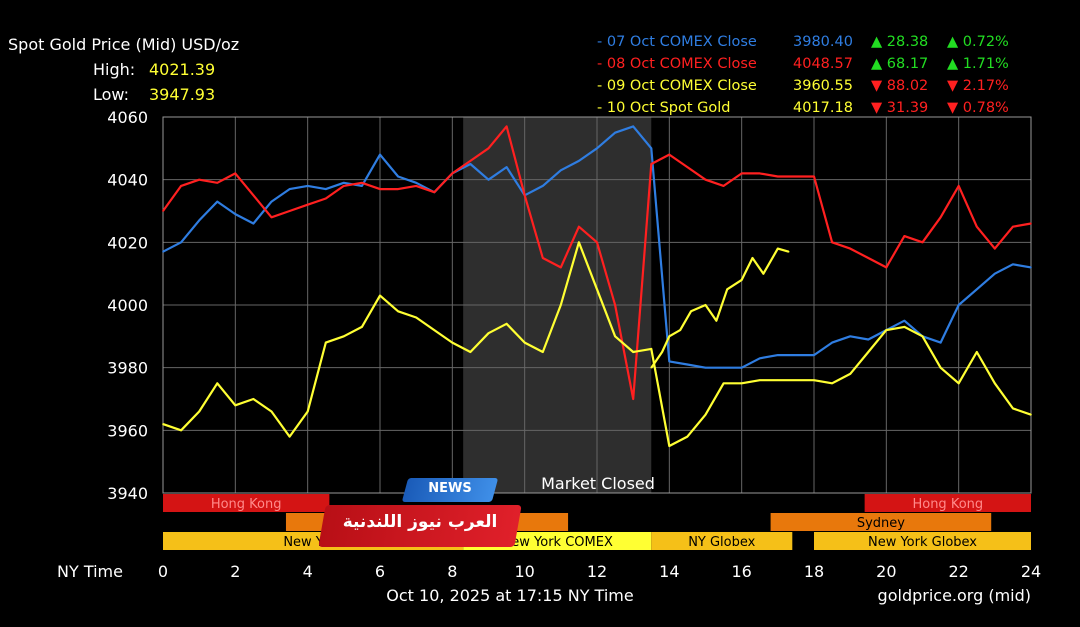 This screenshot has width=1080, height=627. Describe the element at coordinates (90, 571) in the screenshot. I see `x-axis-label: NY Time` at that location.